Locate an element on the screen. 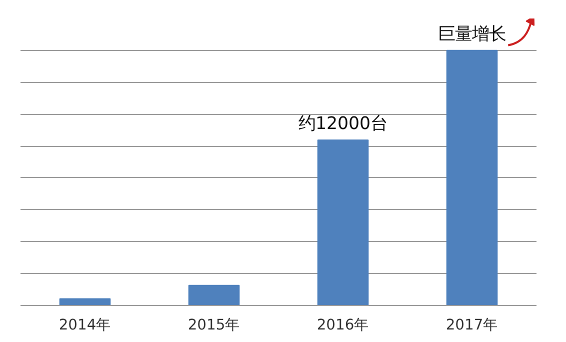 Image resolution: width=566 pixels, height=342 pixels. x-tick-label: 2016年 is located at coordinates (343, 325).